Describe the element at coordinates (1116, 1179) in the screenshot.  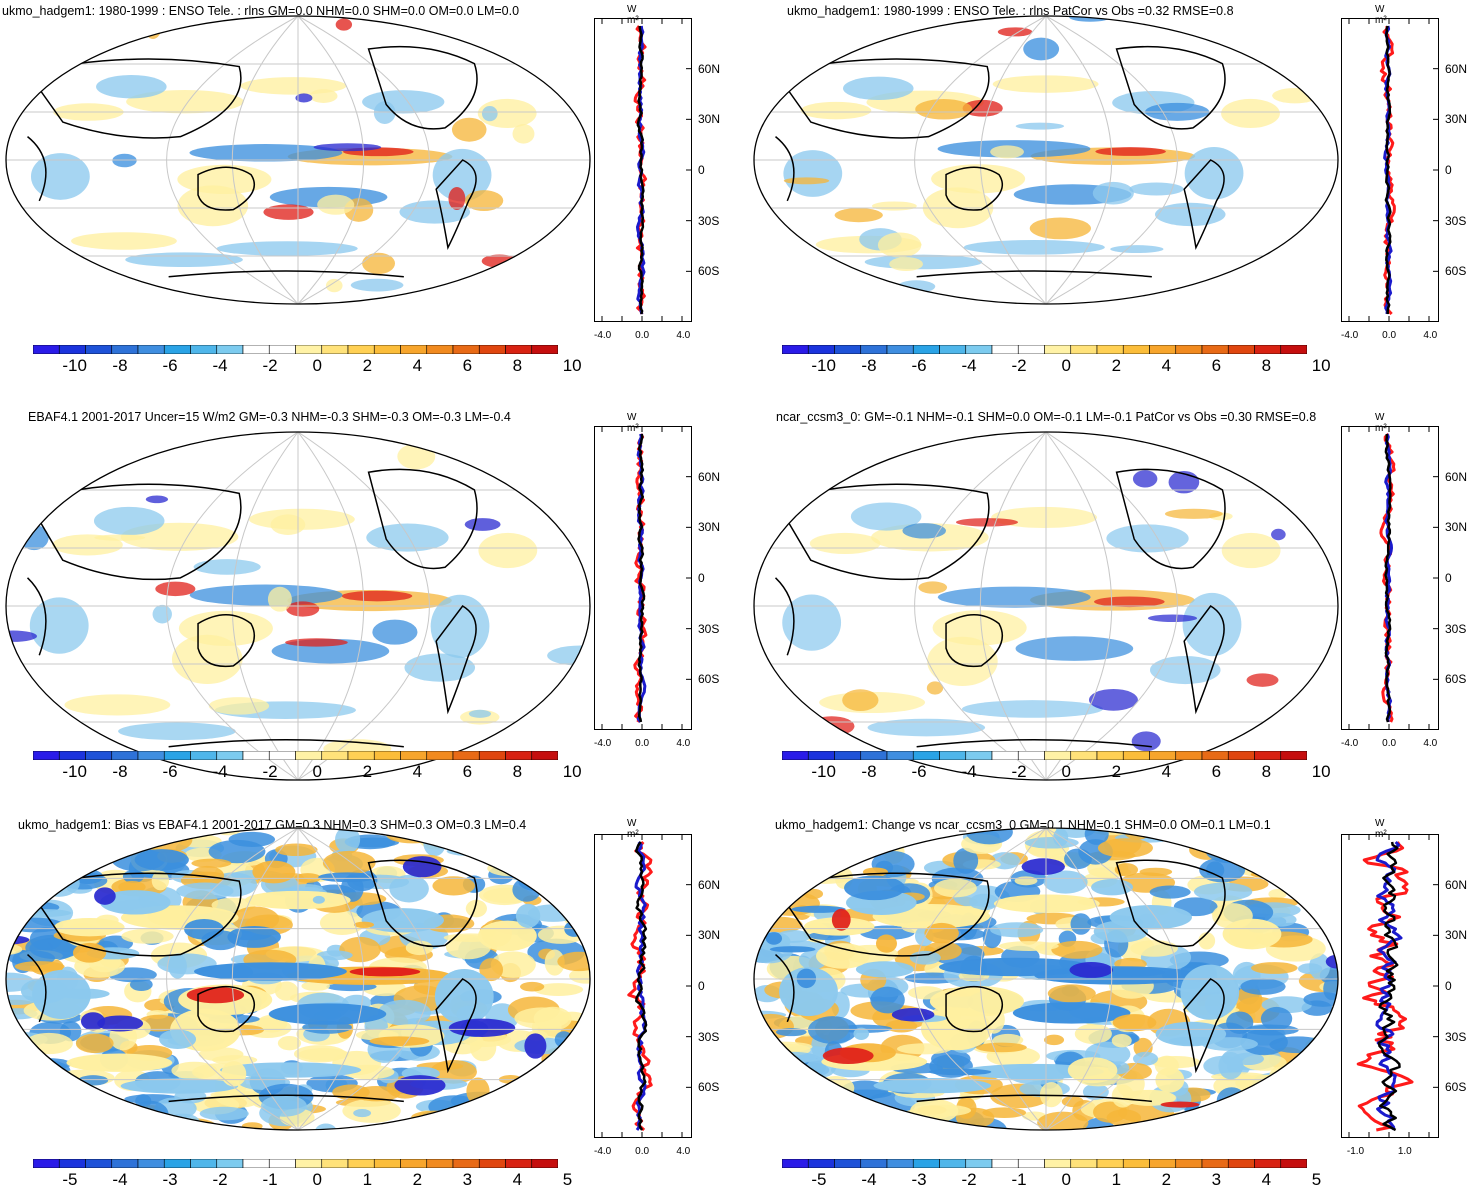
I see `colorbar-label: 1` at that location.